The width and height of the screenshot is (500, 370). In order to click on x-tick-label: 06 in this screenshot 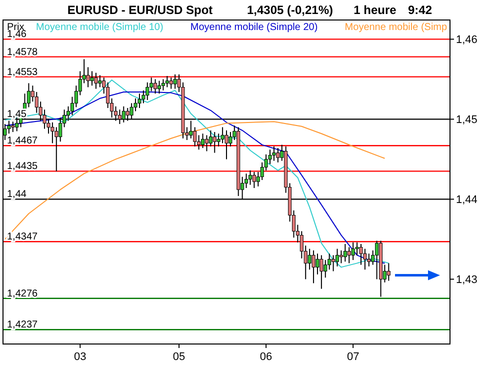, I will do `click(266, 357)`.